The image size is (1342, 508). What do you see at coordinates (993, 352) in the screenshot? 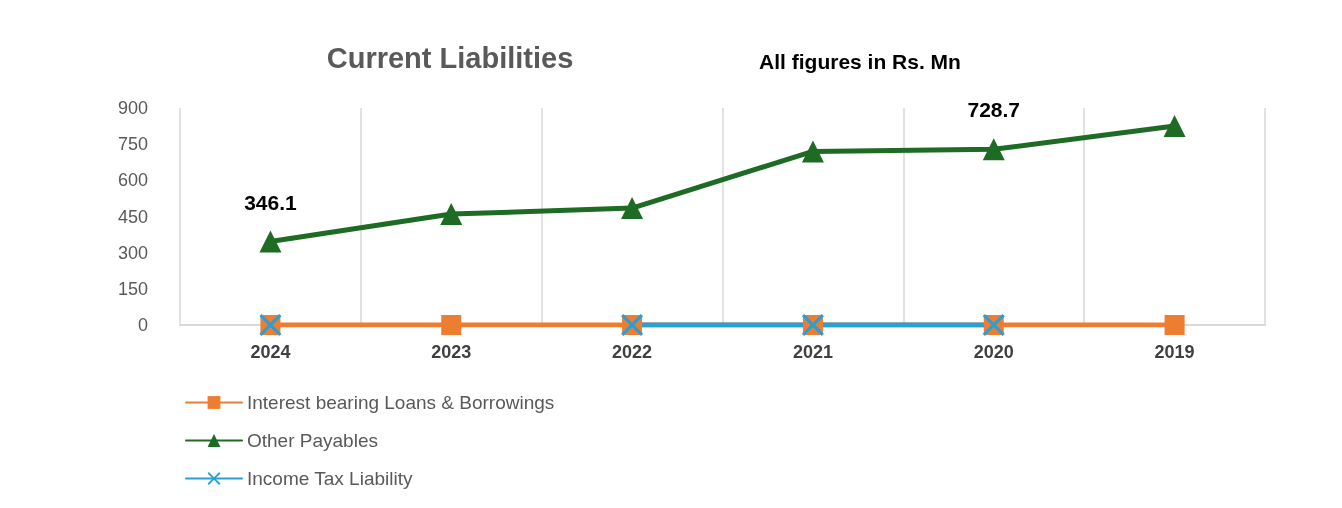
I see `x-tick-label: 2020` at bounding box center [993, 352].